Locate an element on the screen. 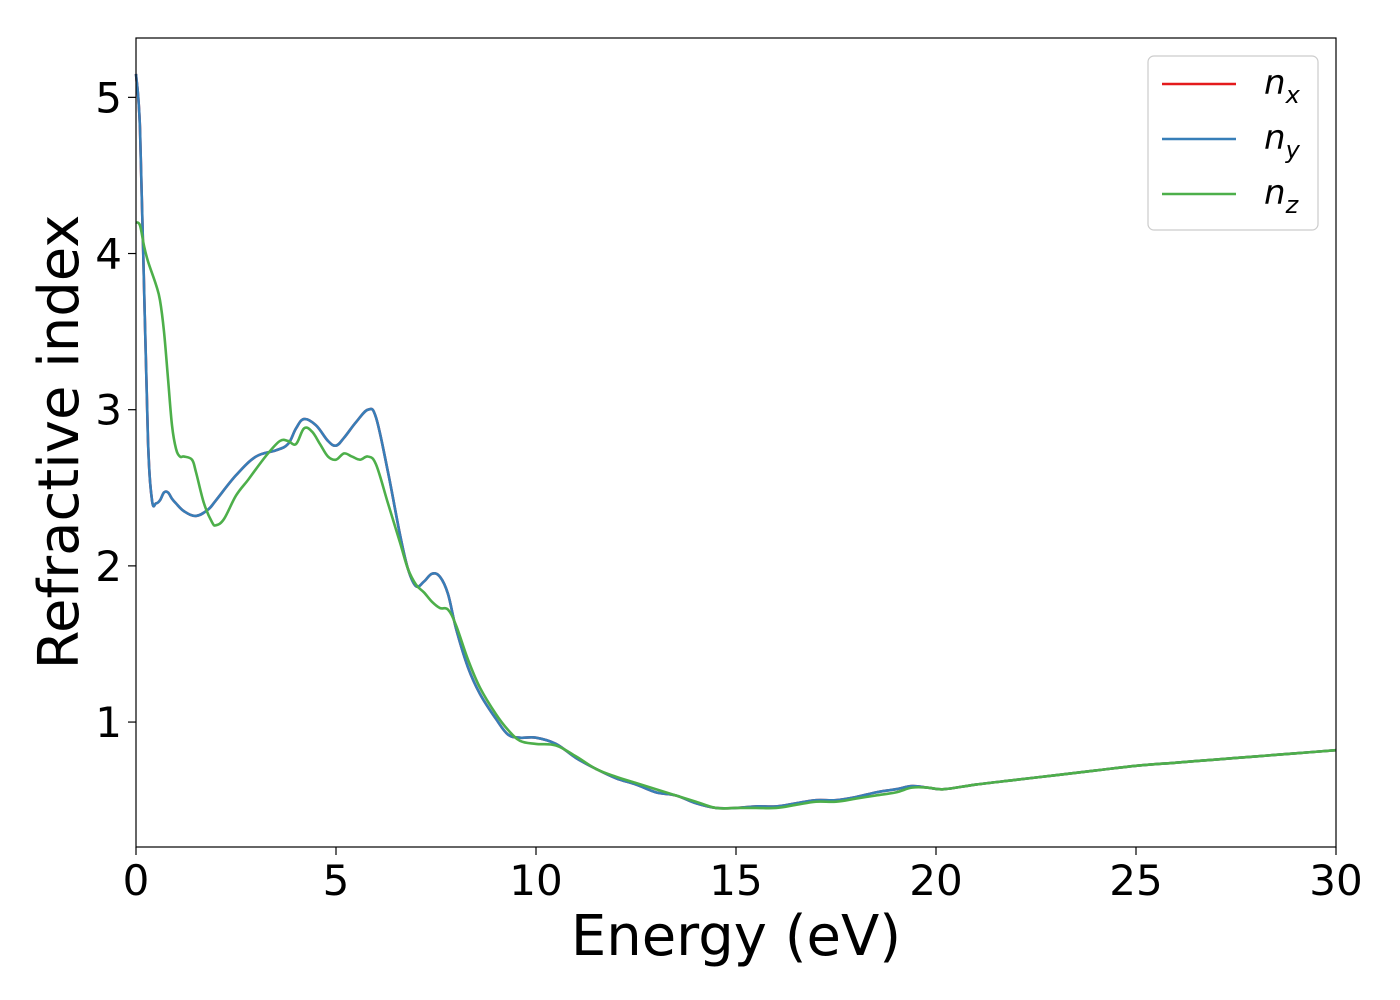  x-axis-title: Energy (eV) is located at coordinates (736, 936).